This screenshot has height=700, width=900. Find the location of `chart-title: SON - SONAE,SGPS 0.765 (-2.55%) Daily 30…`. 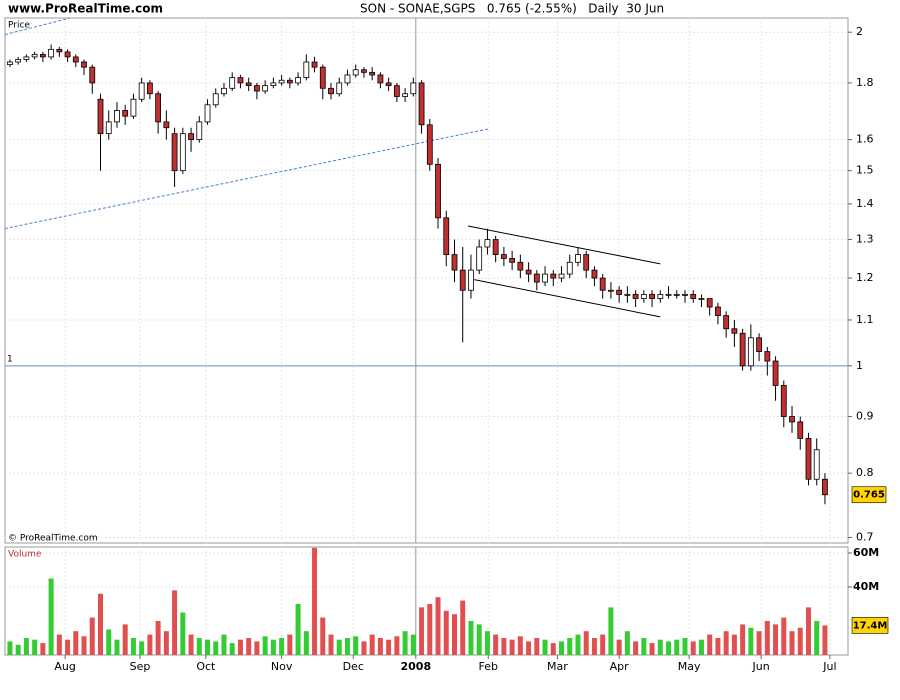

chart-title: SON - SONAE,SGPS 0.765 (-2.55%) Daily 30… is located at coordinates (512, 9).